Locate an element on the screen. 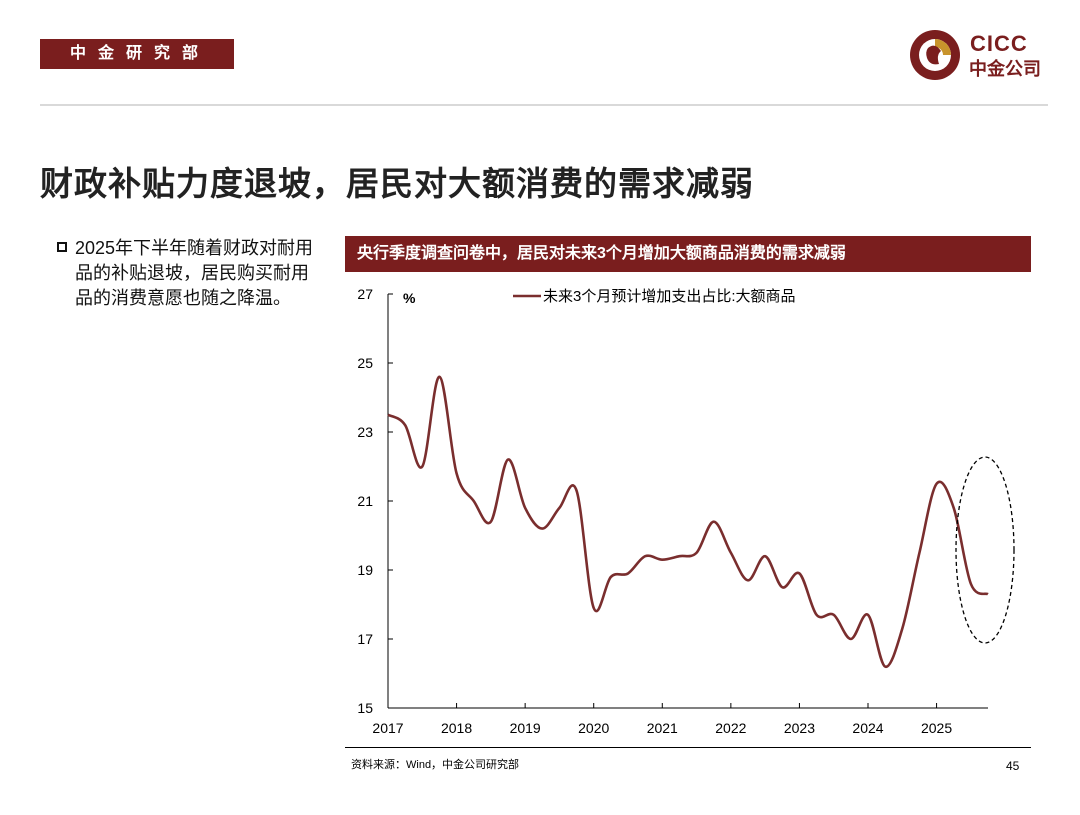  x-tick-label: 2023 is located at coordinates (799, 728).